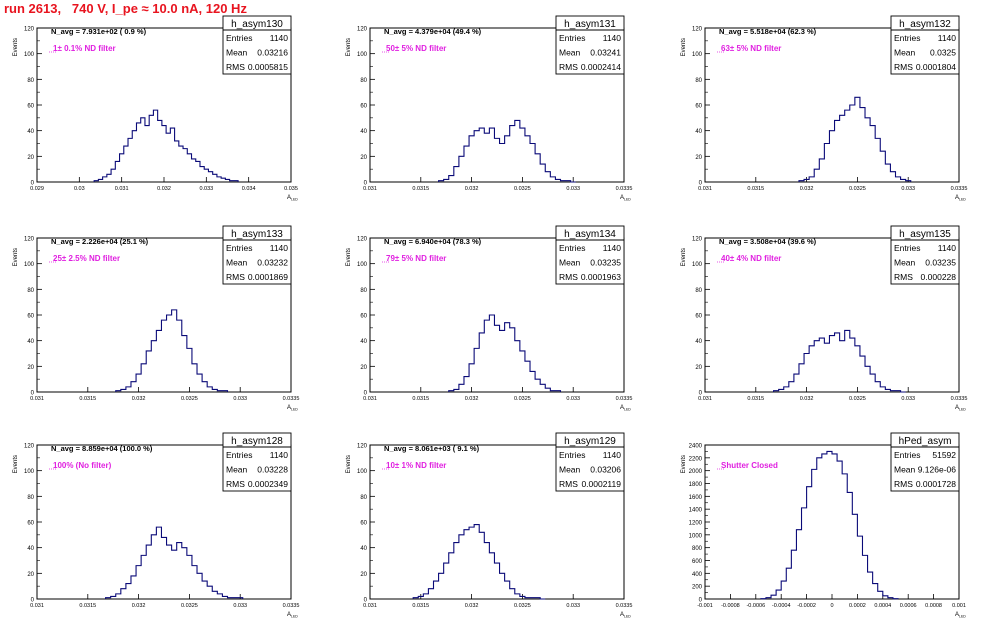  Describe the element at coordinates (605, 470) in the screenshot. I see `stat-value-mean: 0.03206` at that location.